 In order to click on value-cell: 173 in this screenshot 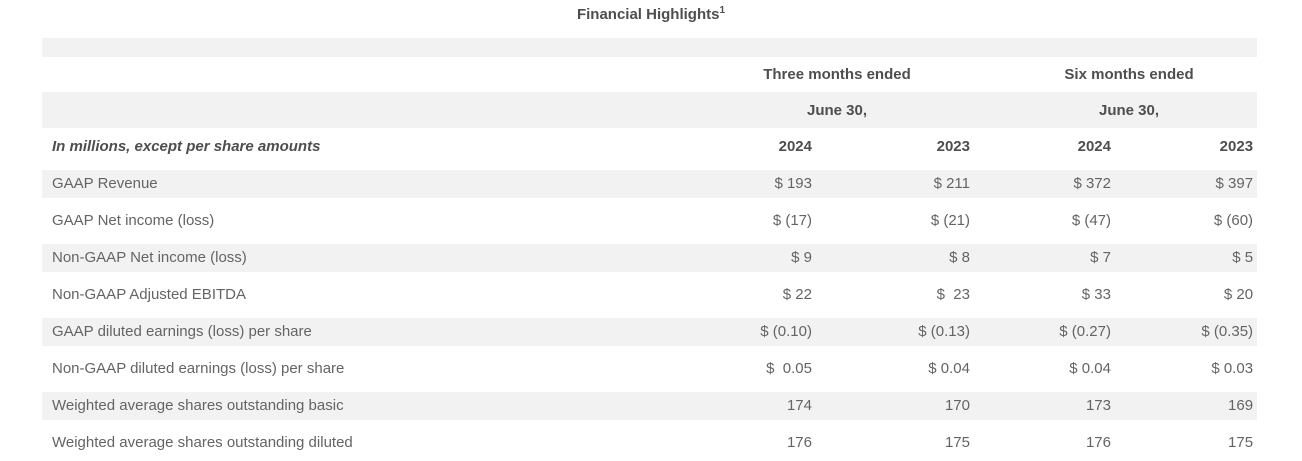, I will do `click(1044, 405)`.